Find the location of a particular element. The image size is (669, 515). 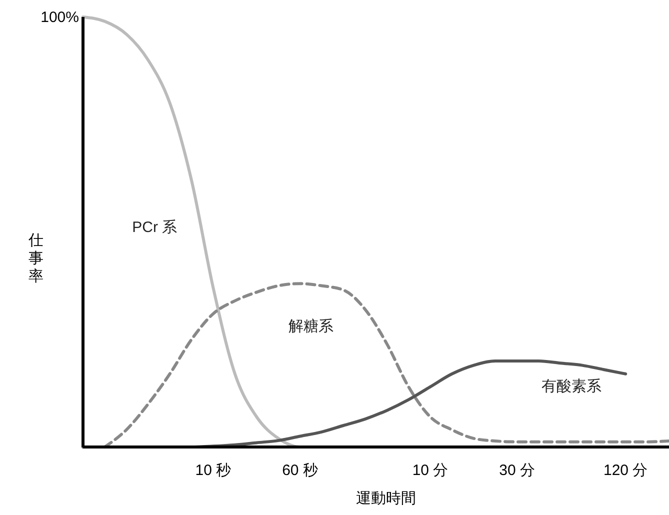

x-tick-label: 10 秒 is located at coordinates (213, 470).